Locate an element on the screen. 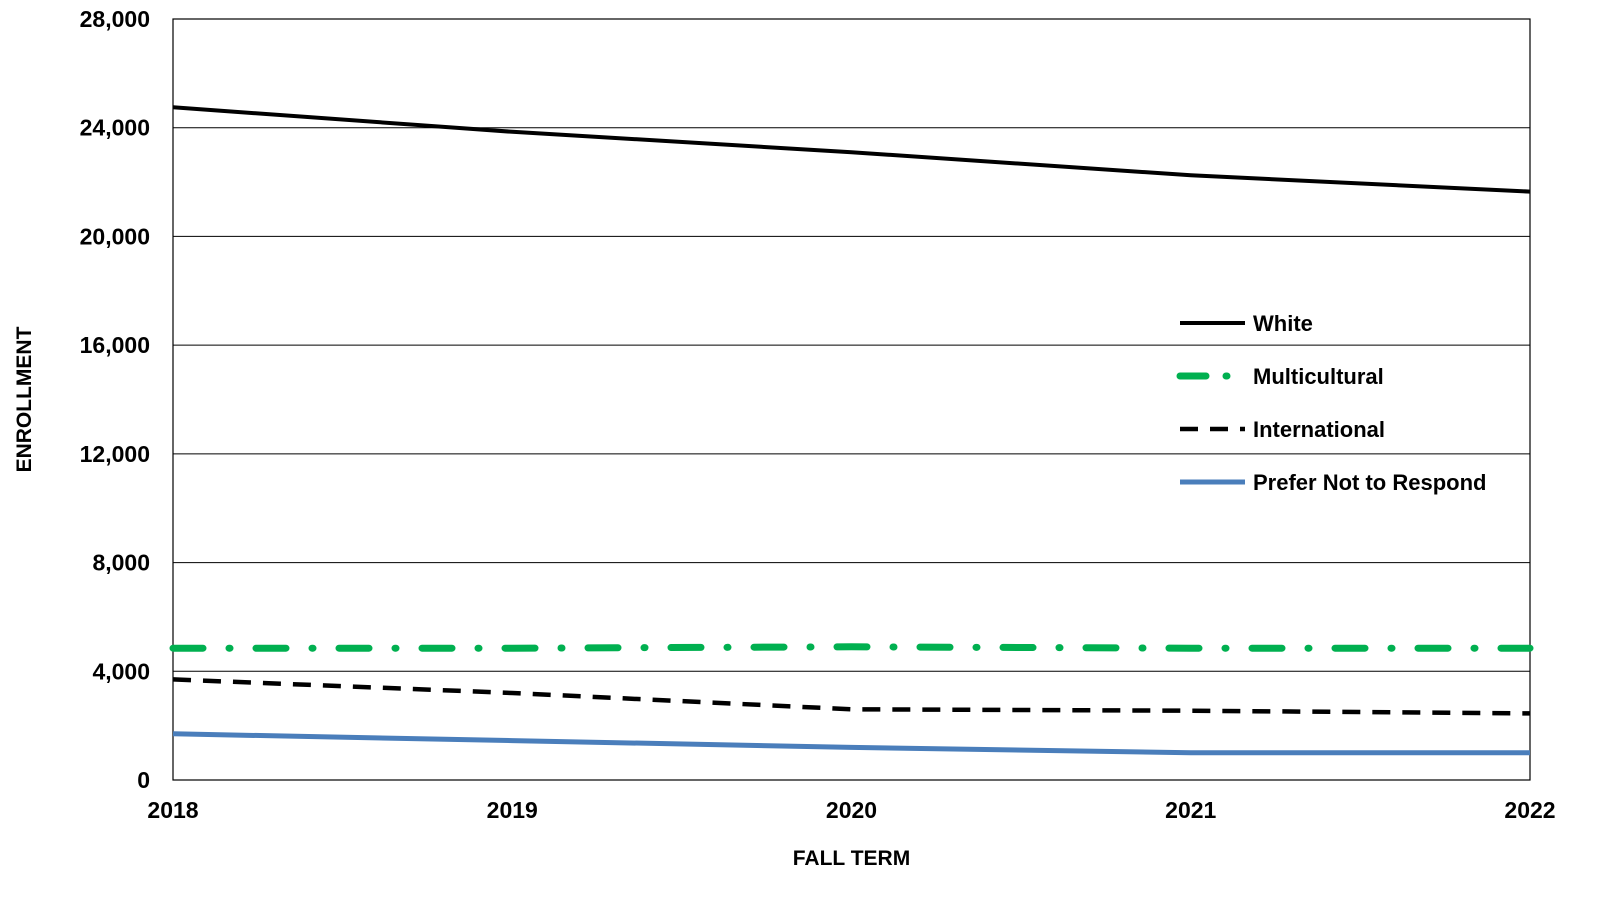 The height and width of the screenshot is (901, 1621). y-tick-label: 24,000 is located at coordinates (115, 128).